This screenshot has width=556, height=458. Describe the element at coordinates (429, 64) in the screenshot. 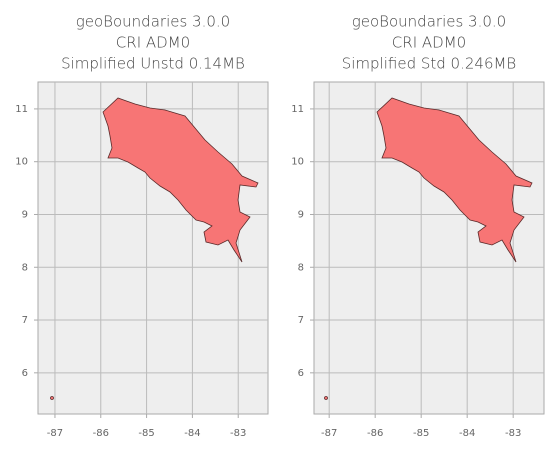

I see `chart-title: Simplified Std 0.246MB` at that location.